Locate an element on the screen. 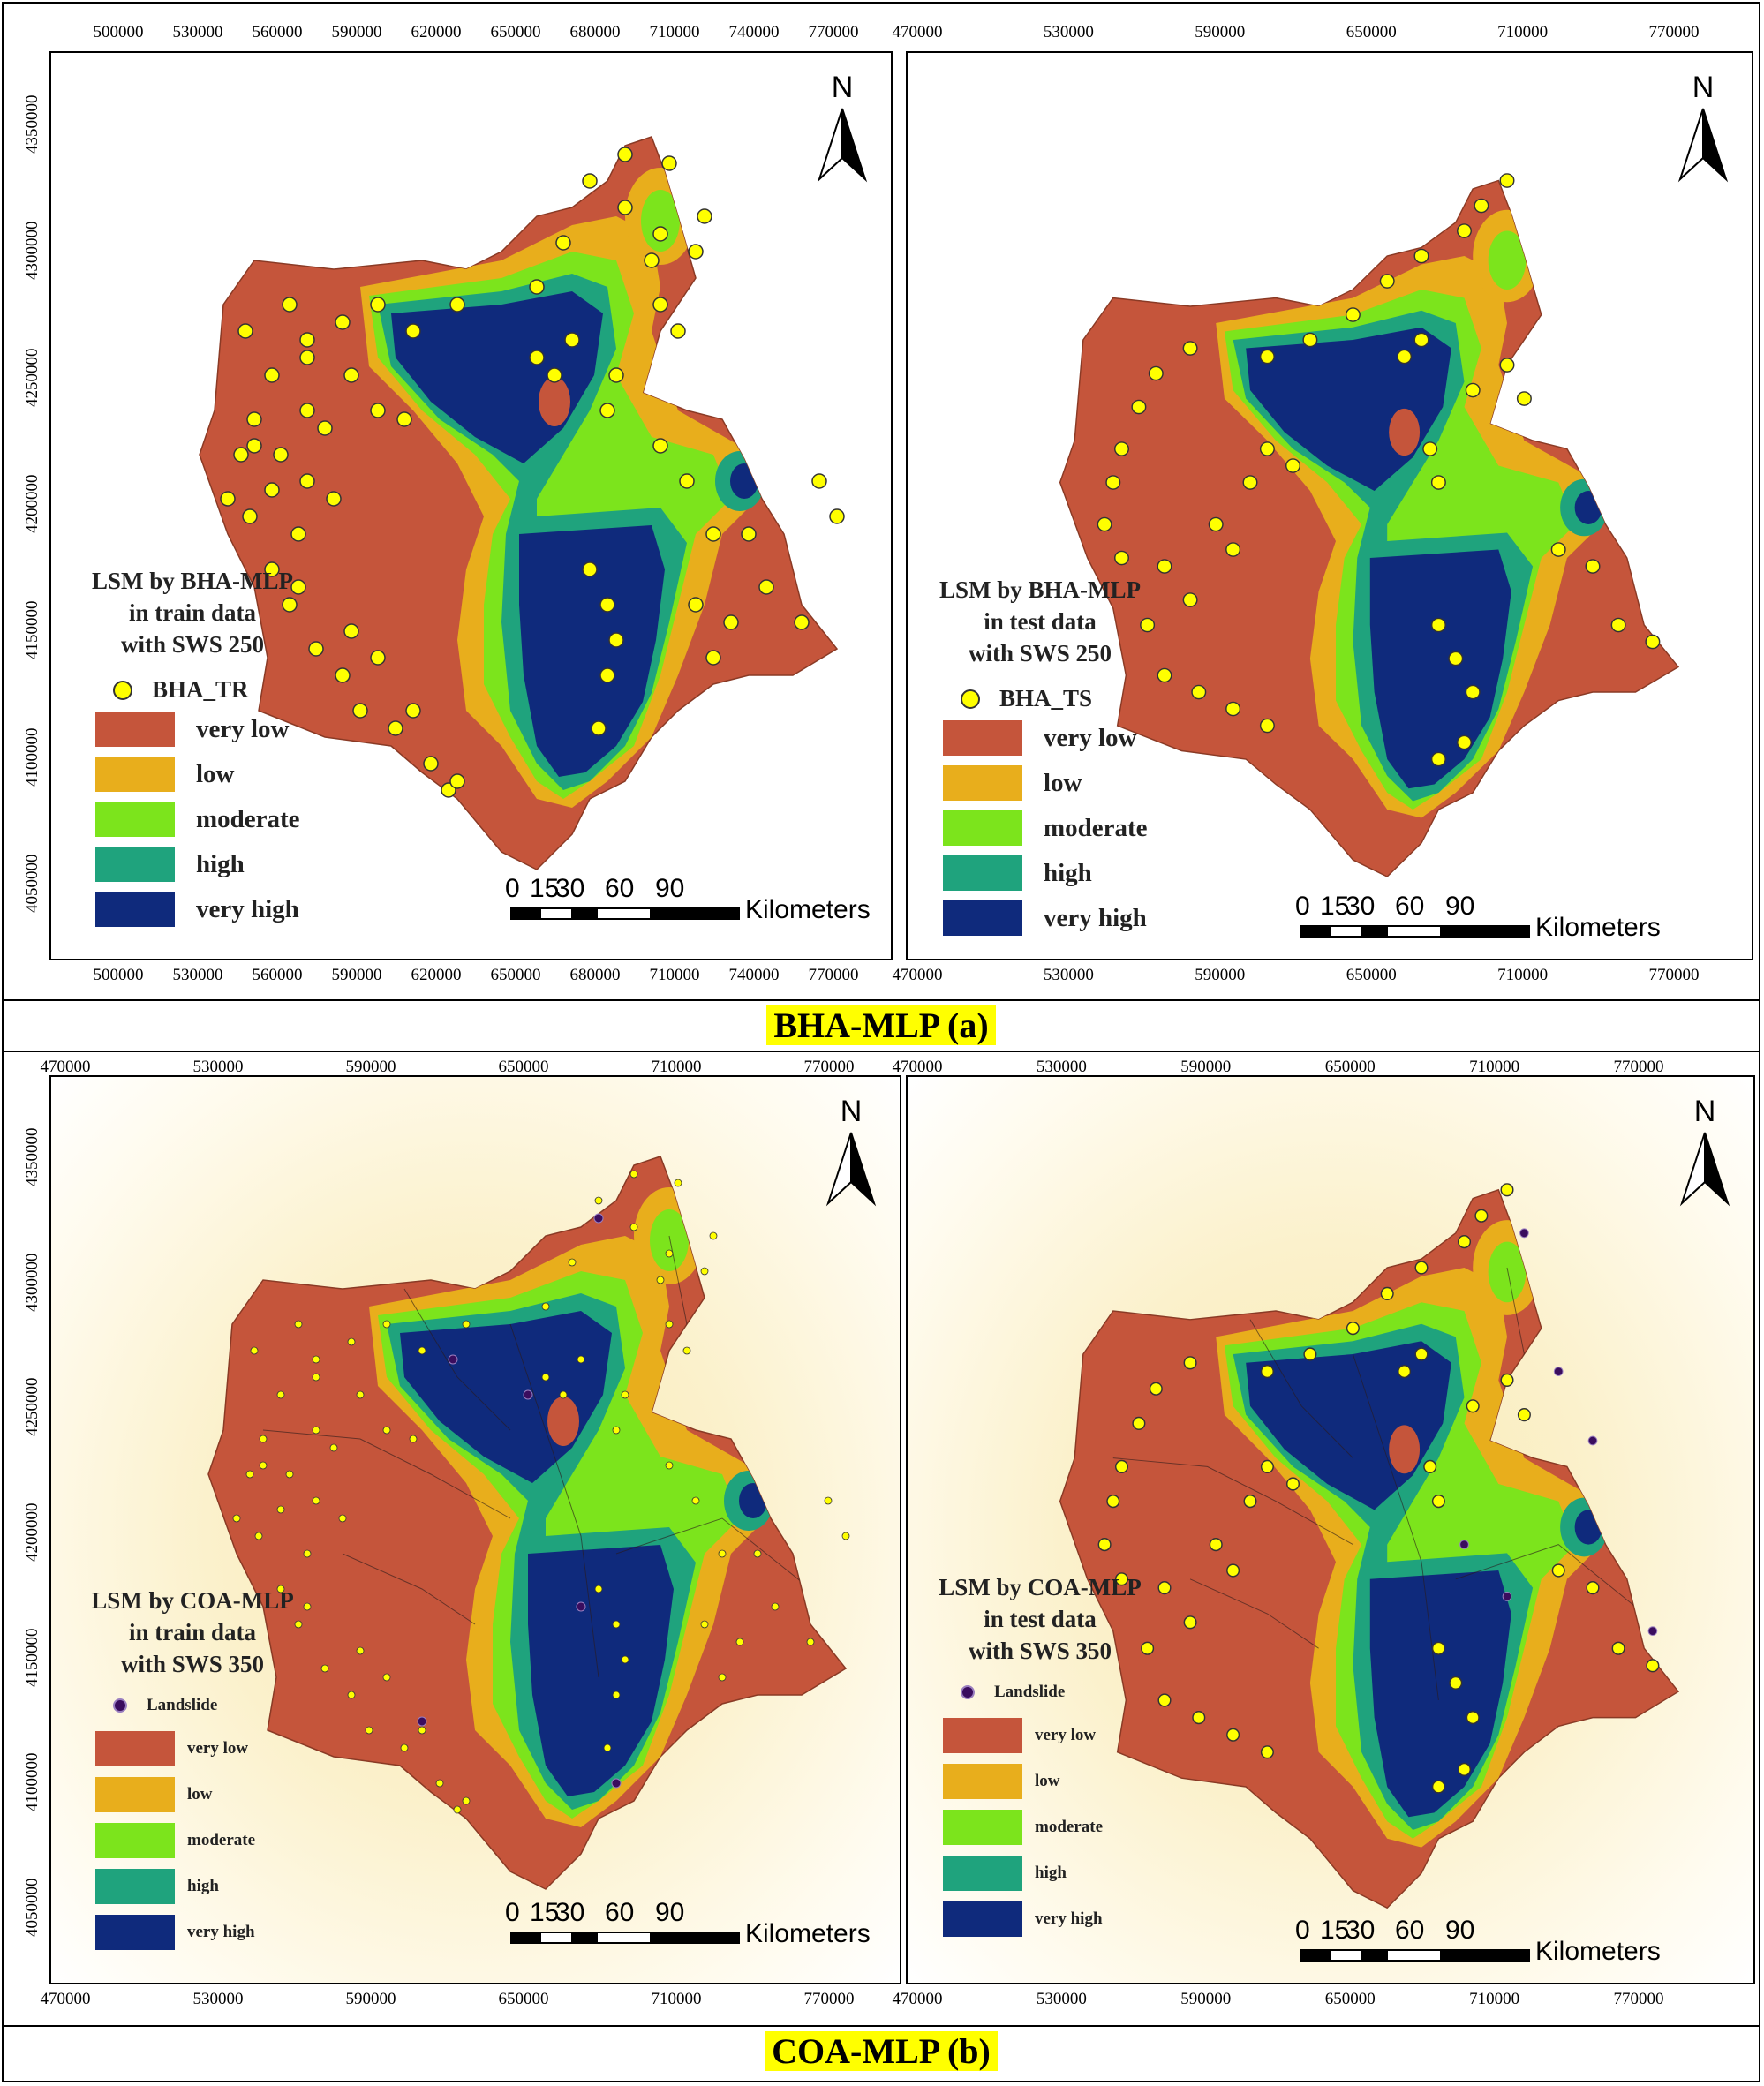 This screenshot has height=2086, width=1764. caption-divider is located at coordinates (881, 1051).